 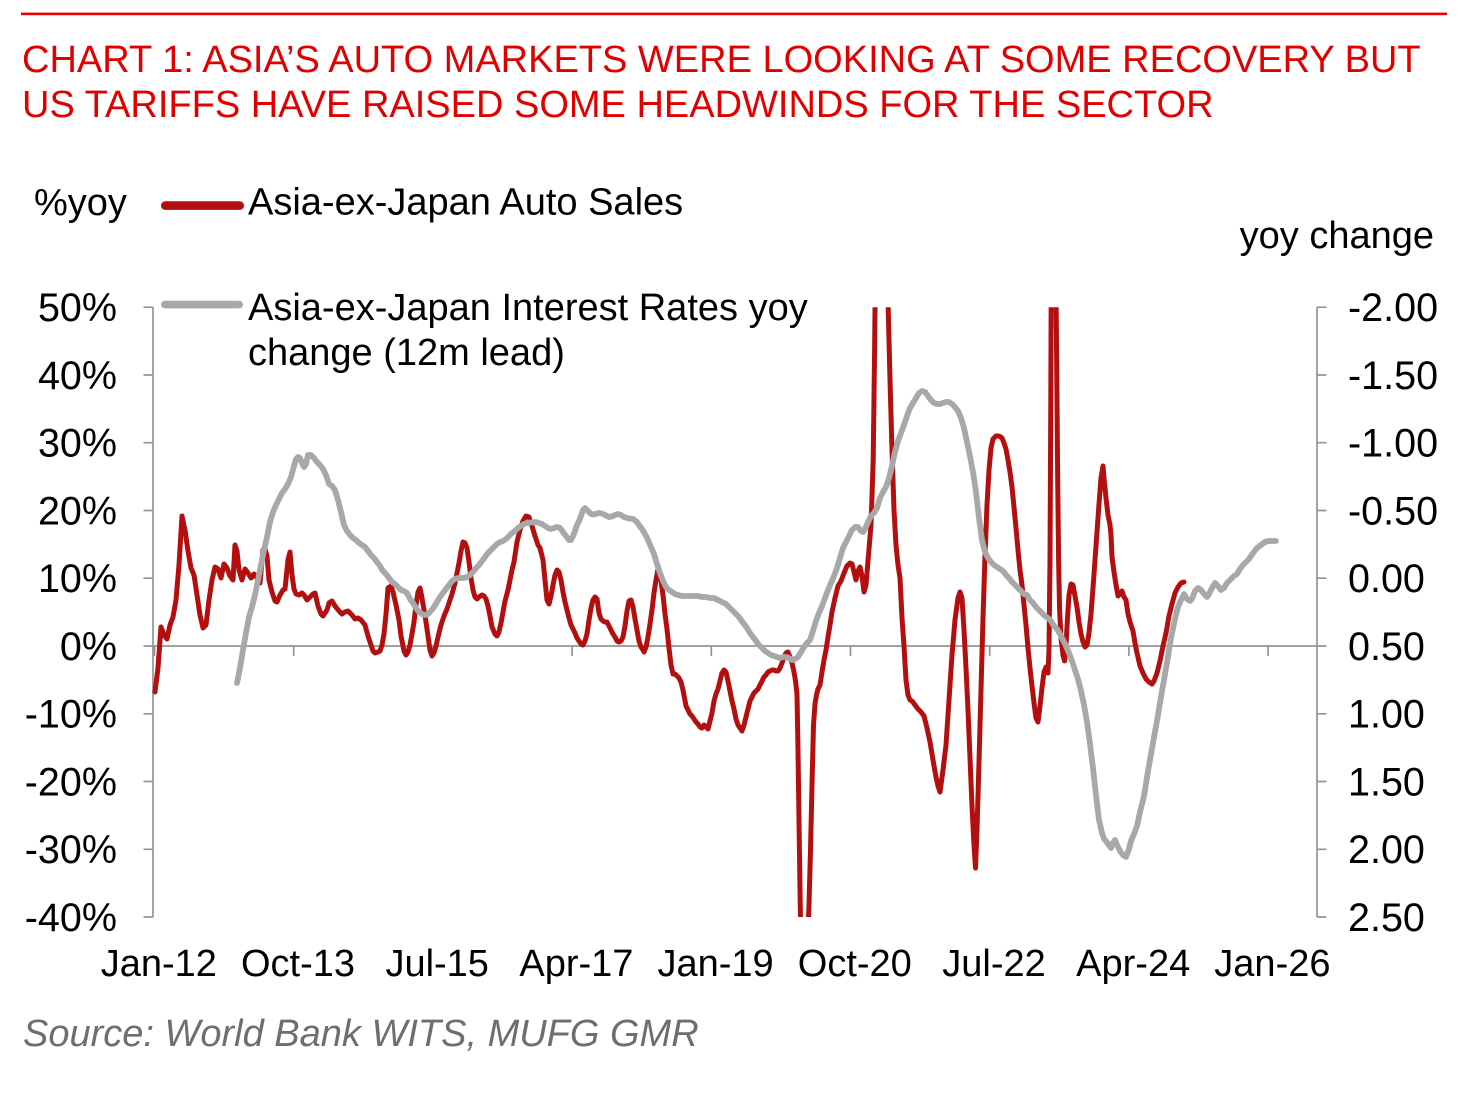 What do you see at coordinates (80, 203) in the screenshot?
I see `svg-text: %yoy` at bounding box center [80, 203].